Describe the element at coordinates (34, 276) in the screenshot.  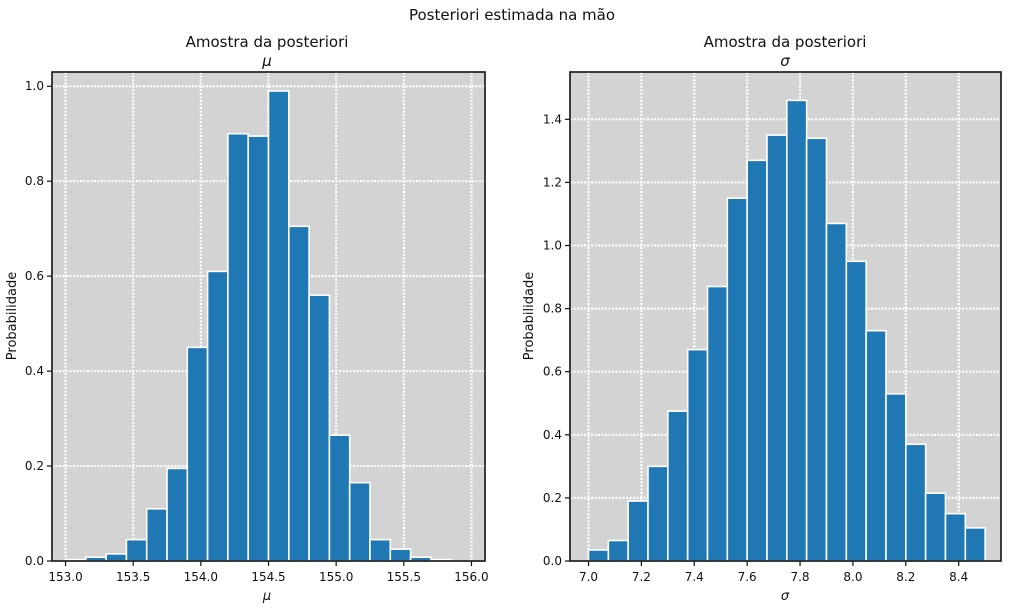
I see `mu-y-tick-label: 0.6` at that location.